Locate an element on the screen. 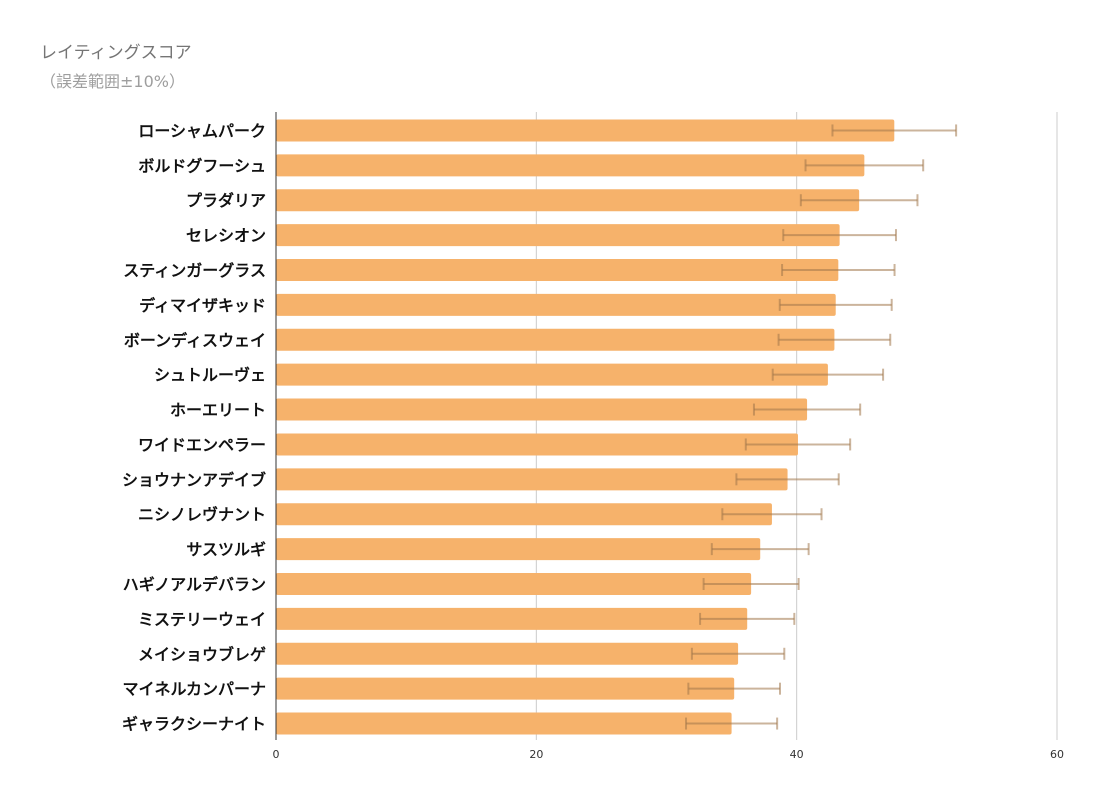 This screenshot has width=1102, height=799. x-tick-label: 40 is located at coordinates (797, 754).